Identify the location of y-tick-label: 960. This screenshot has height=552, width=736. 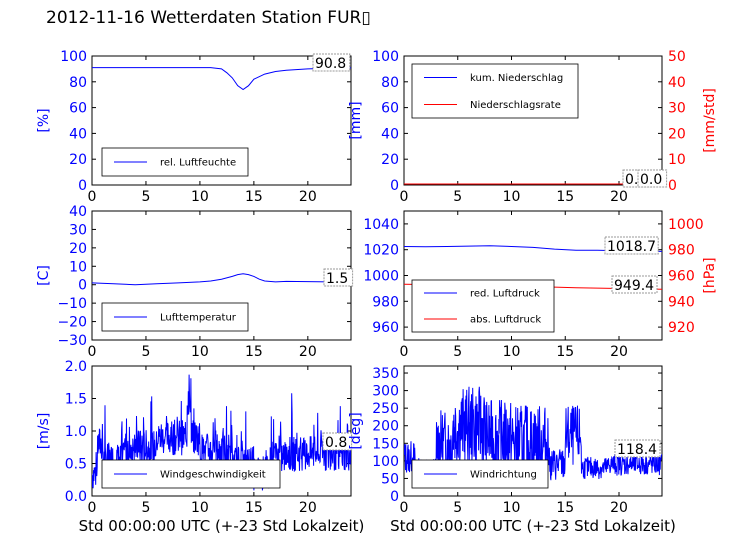
(385, 328).